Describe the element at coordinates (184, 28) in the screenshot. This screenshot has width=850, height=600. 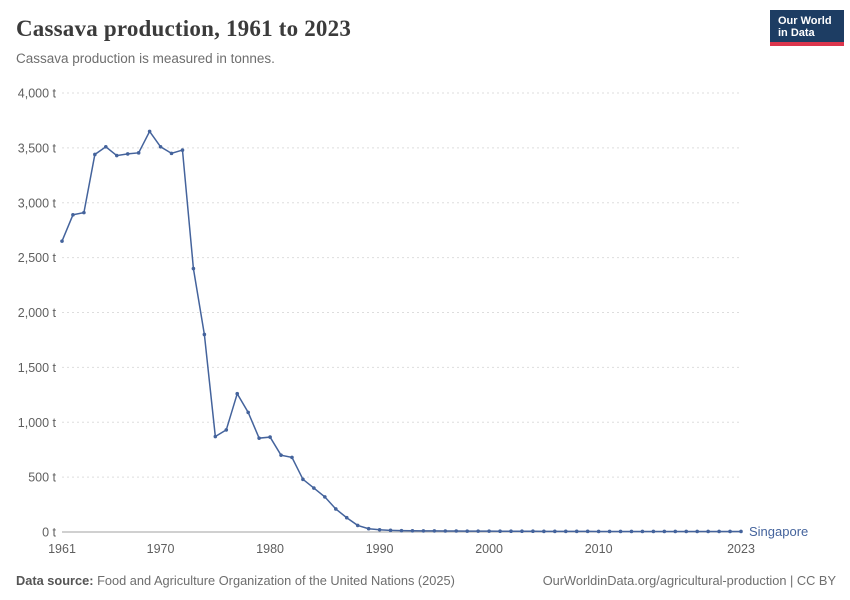
I see `page-title: Cassava production, 1961 to 2023` at that location.